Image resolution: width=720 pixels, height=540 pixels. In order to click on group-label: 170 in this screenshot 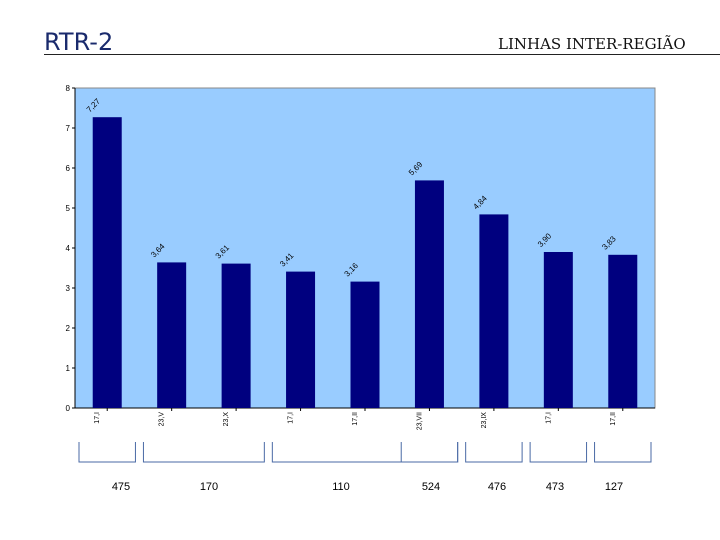, I will do `click(209, 487)`.